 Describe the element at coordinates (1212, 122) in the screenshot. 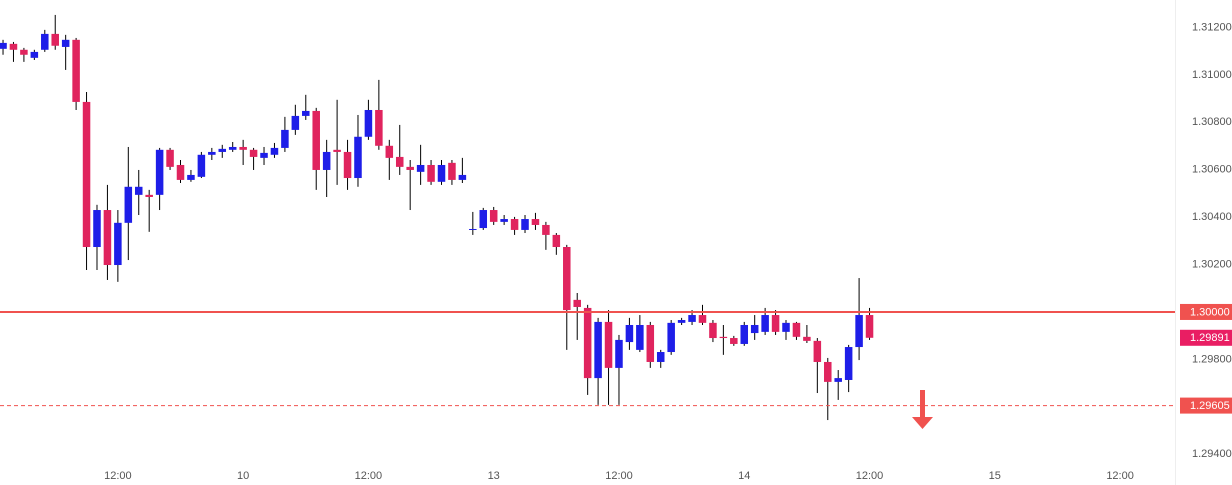

I see `y-tick-label: 1.30800` at that location.